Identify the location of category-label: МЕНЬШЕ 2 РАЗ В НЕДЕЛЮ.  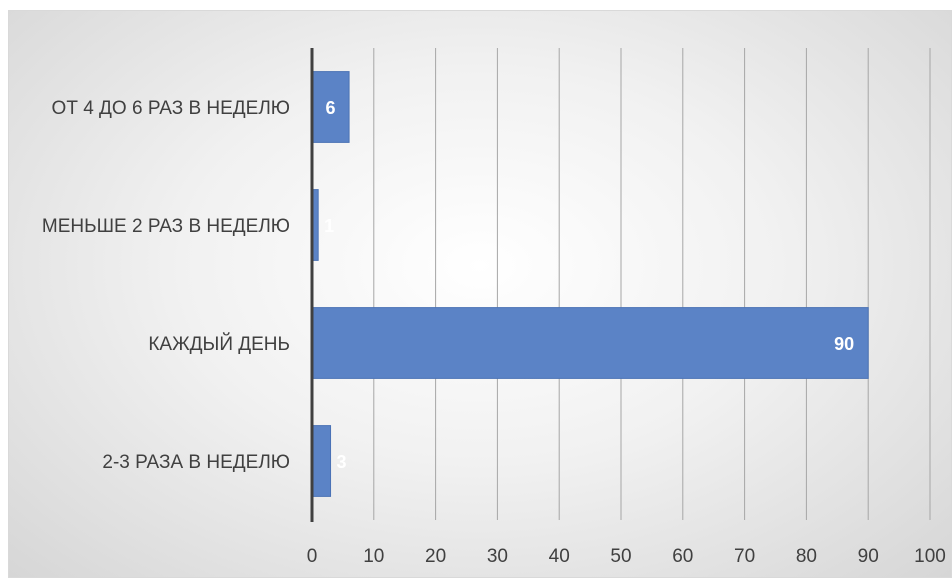
(166, 226).